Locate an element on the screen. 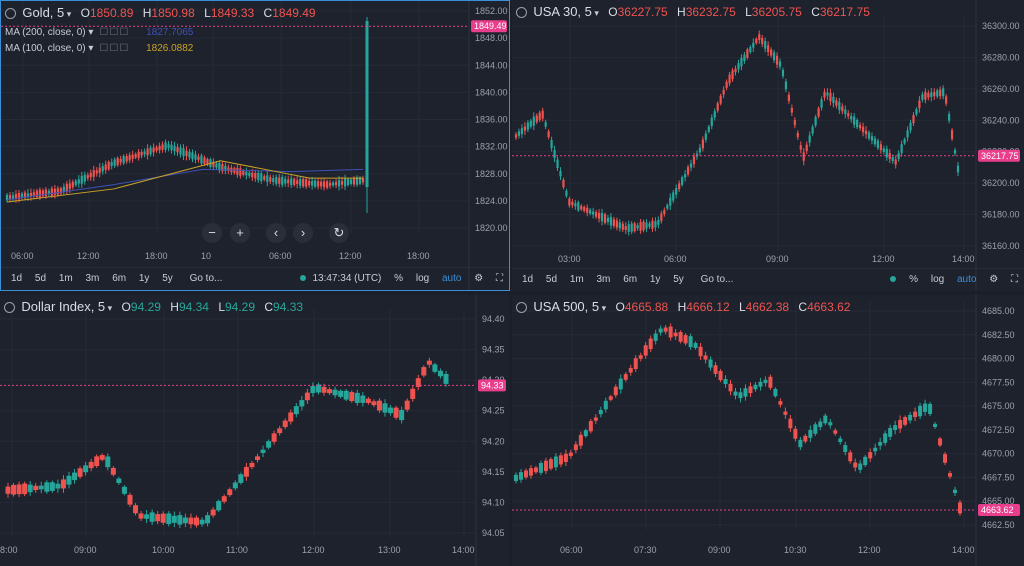  zoom-out-button: − is located at coordinates (212, 233).